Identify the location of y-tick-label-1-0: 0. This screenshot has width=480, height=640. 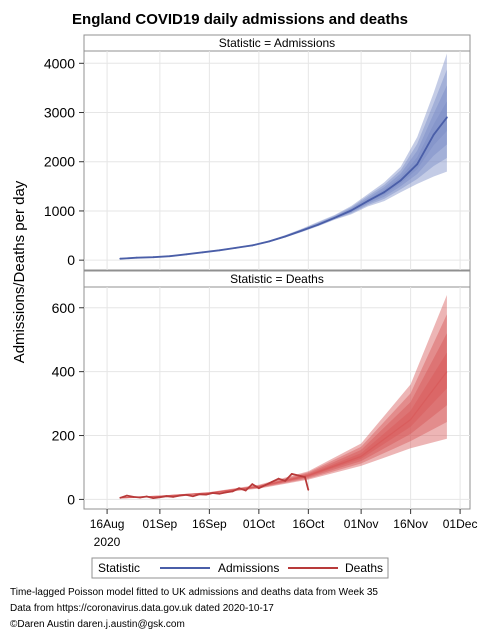
(71, 499).